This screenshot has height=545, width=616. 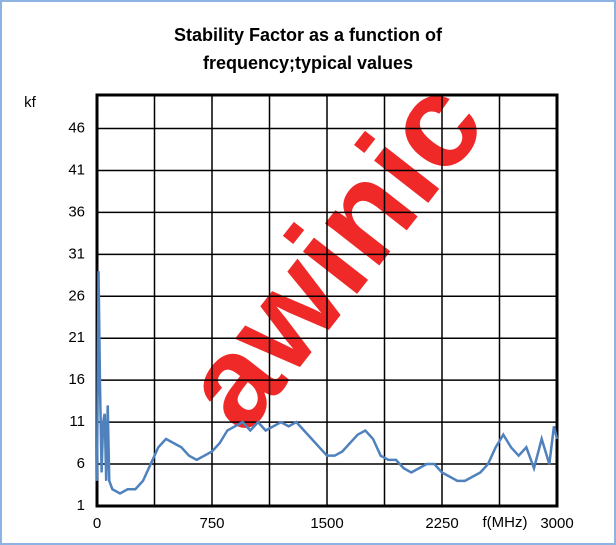 What do you see at coordinates (308, 63) in the screenshot?
I see `chart-title: frequency;typical values` at bounding box center [308, 63].